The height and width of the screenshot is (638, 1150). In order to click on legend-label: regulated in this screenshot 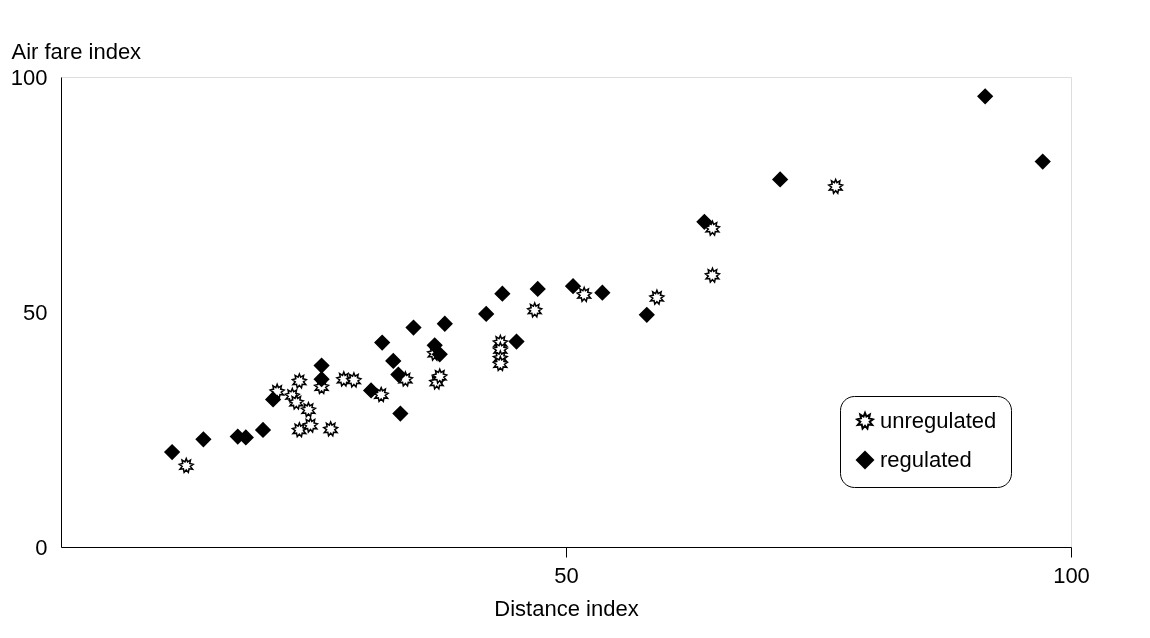, I will do `click(926, 459)`.